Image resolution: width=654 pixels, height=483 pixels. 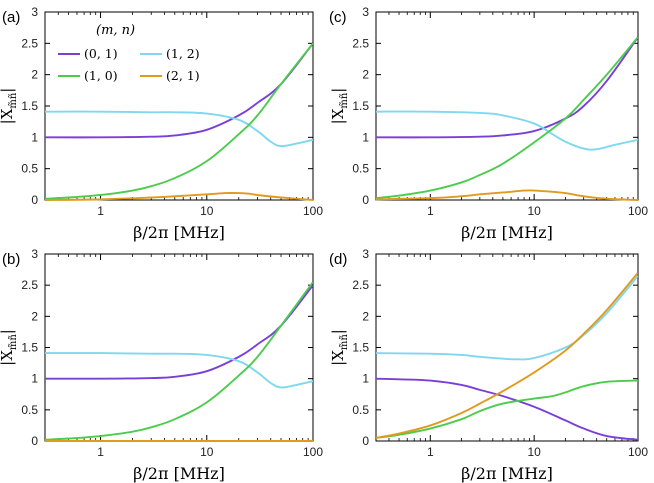 What do you see at coordinates (11, 259) in the screenshot?
I see `panel-label: (b)` at bounding box center [11, 259].